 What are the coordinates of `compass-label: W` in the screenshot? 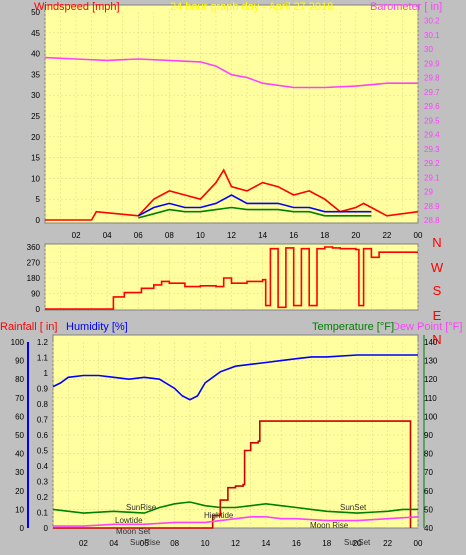 It's located at (437, 267).